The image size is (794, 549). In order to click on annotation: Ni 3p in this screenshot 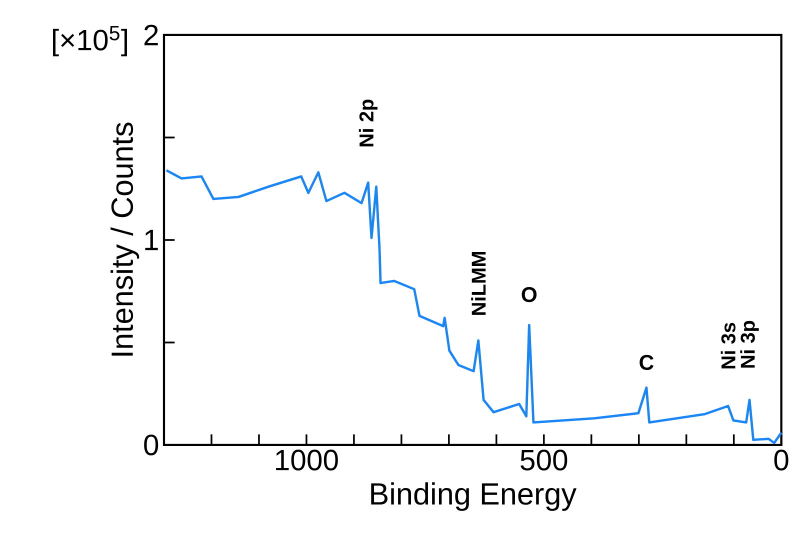, I will do `click(749, 344)`.